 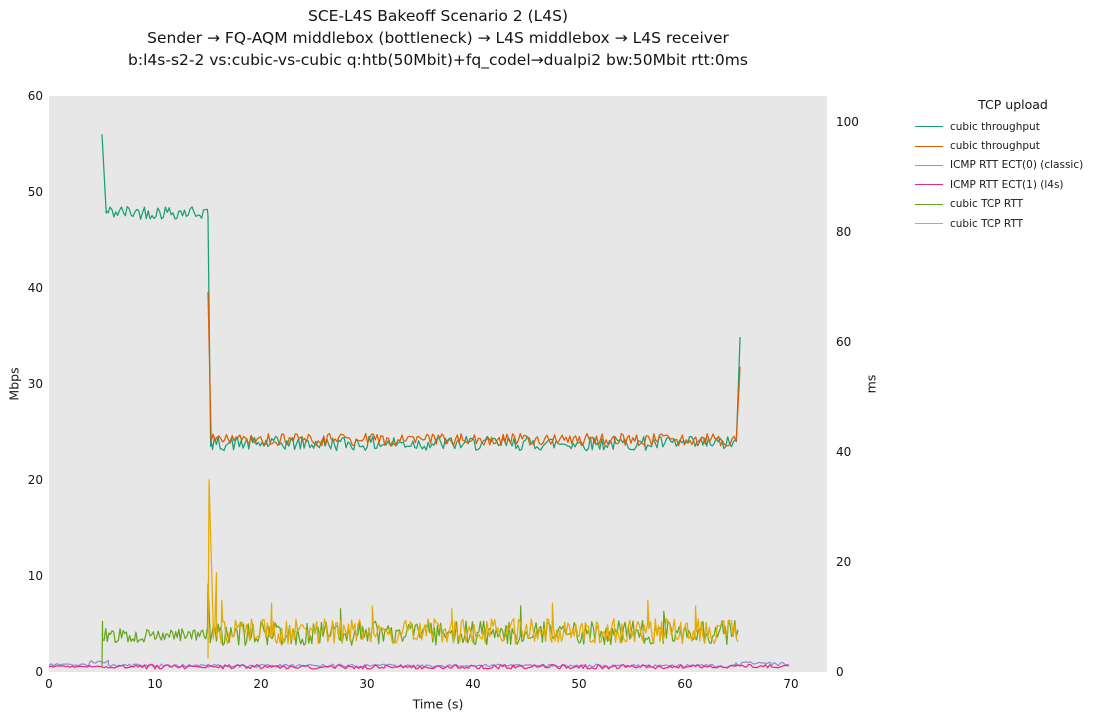 I want to click on legend-item-2: cubic throughput, so click(x=1012, y=145).